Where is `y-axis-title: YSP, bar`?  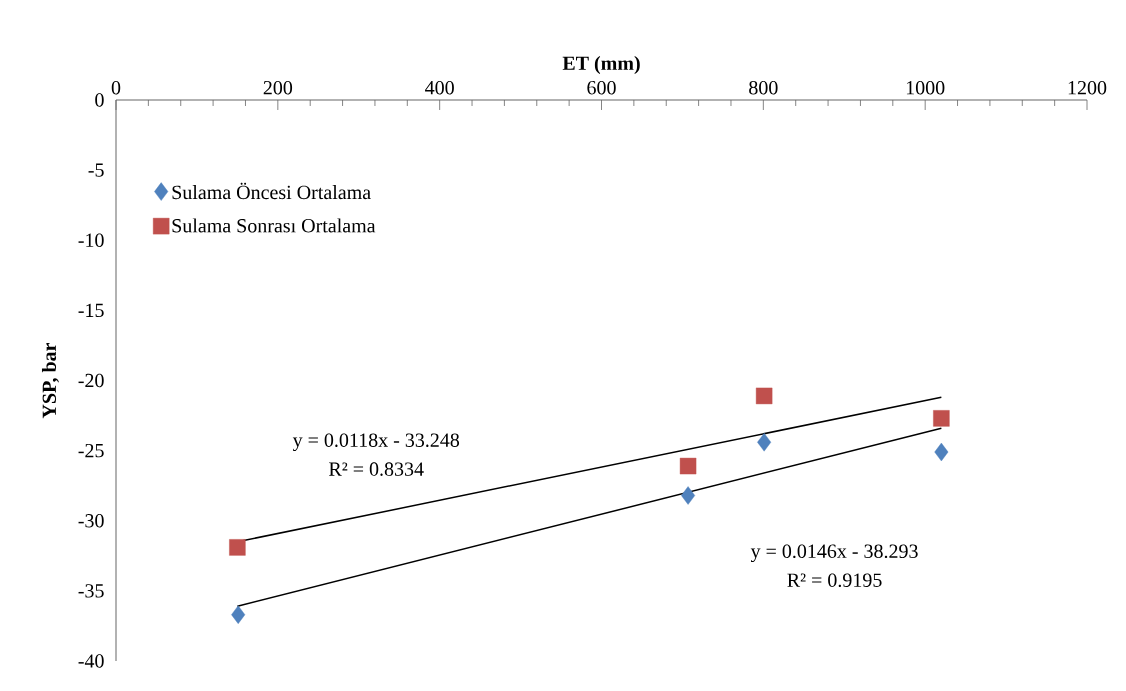 y-axis-title: YSP, bar is located at coordinates (50, 380).